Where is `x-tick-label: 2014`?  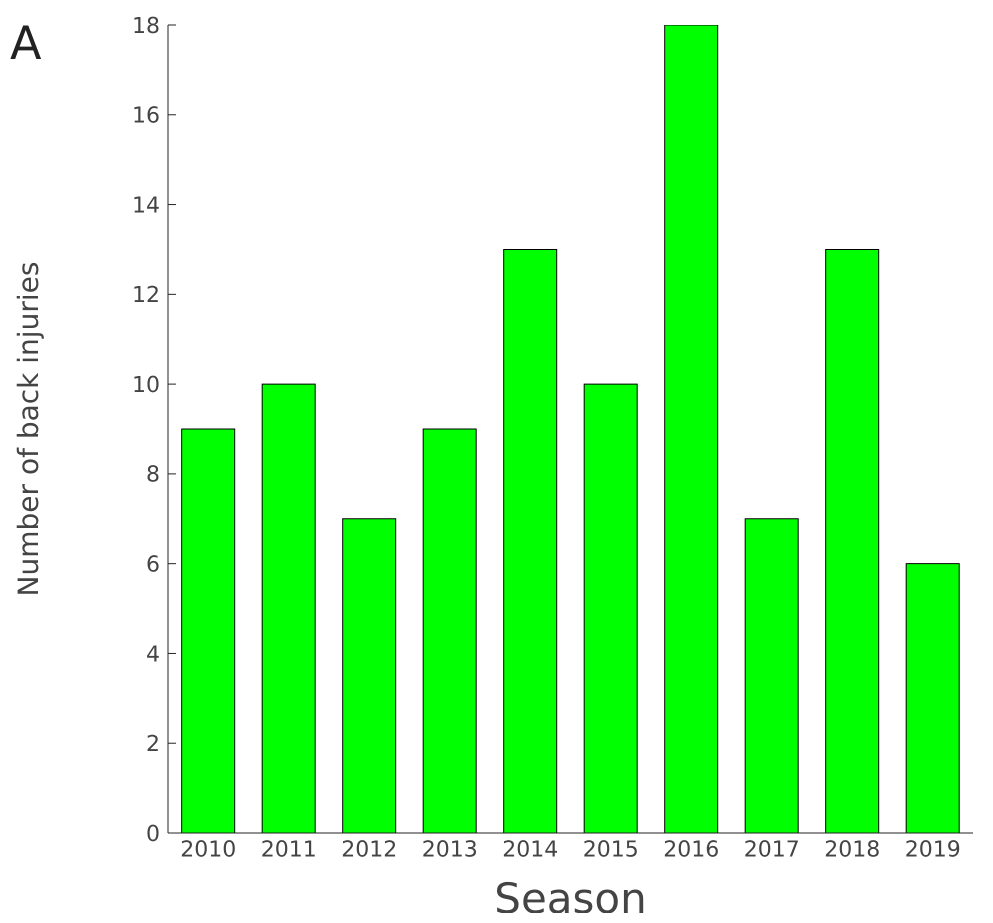
x-tick-label: 2014 is located at coordinates (530, 850).